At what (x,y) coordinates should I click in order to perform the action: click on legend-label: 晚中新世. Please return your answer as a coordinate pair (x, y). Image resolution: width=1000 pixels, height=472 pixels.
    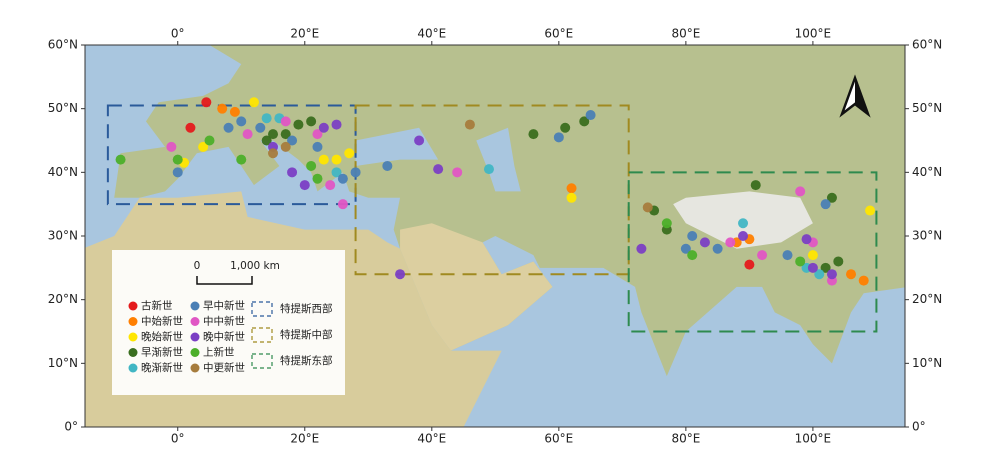
    Looking at the image, I should click on (224, 336).